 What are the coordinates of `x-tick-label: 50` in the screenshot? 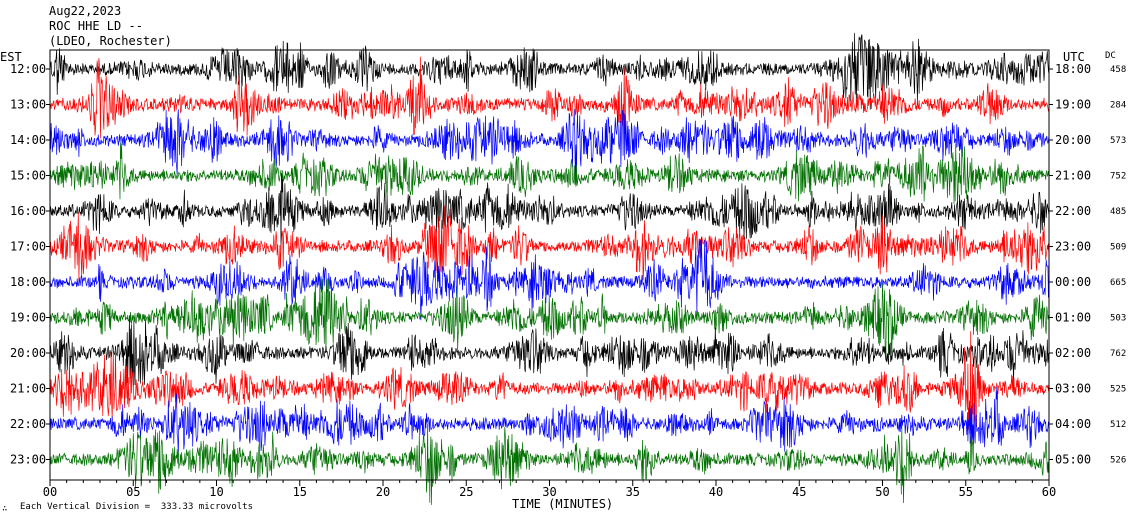 It's located at (882, 492).